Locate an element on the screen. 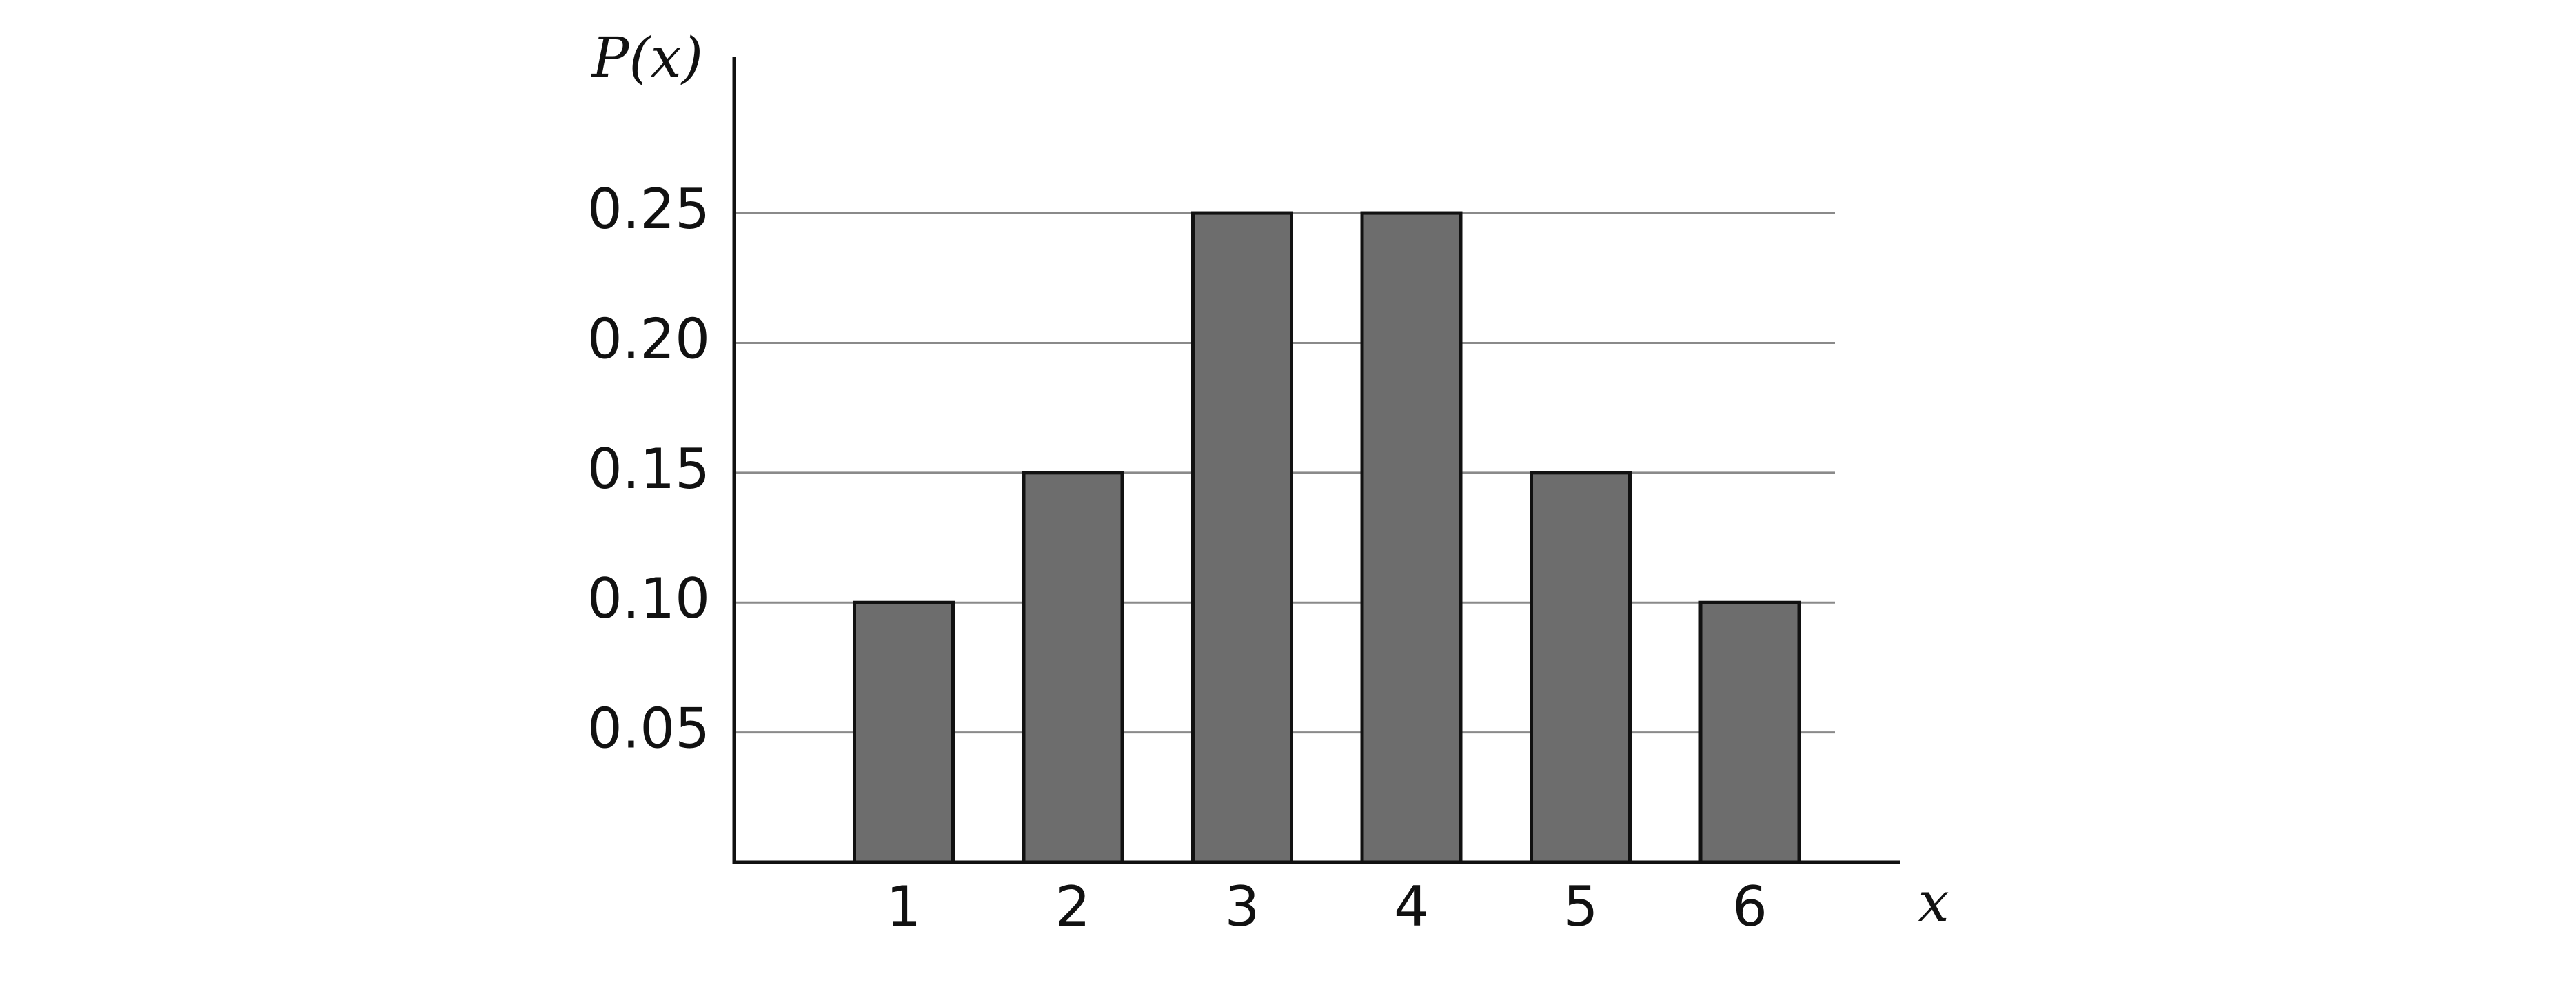  x-tick-label: 5 is located at coordinates (1581, 907).